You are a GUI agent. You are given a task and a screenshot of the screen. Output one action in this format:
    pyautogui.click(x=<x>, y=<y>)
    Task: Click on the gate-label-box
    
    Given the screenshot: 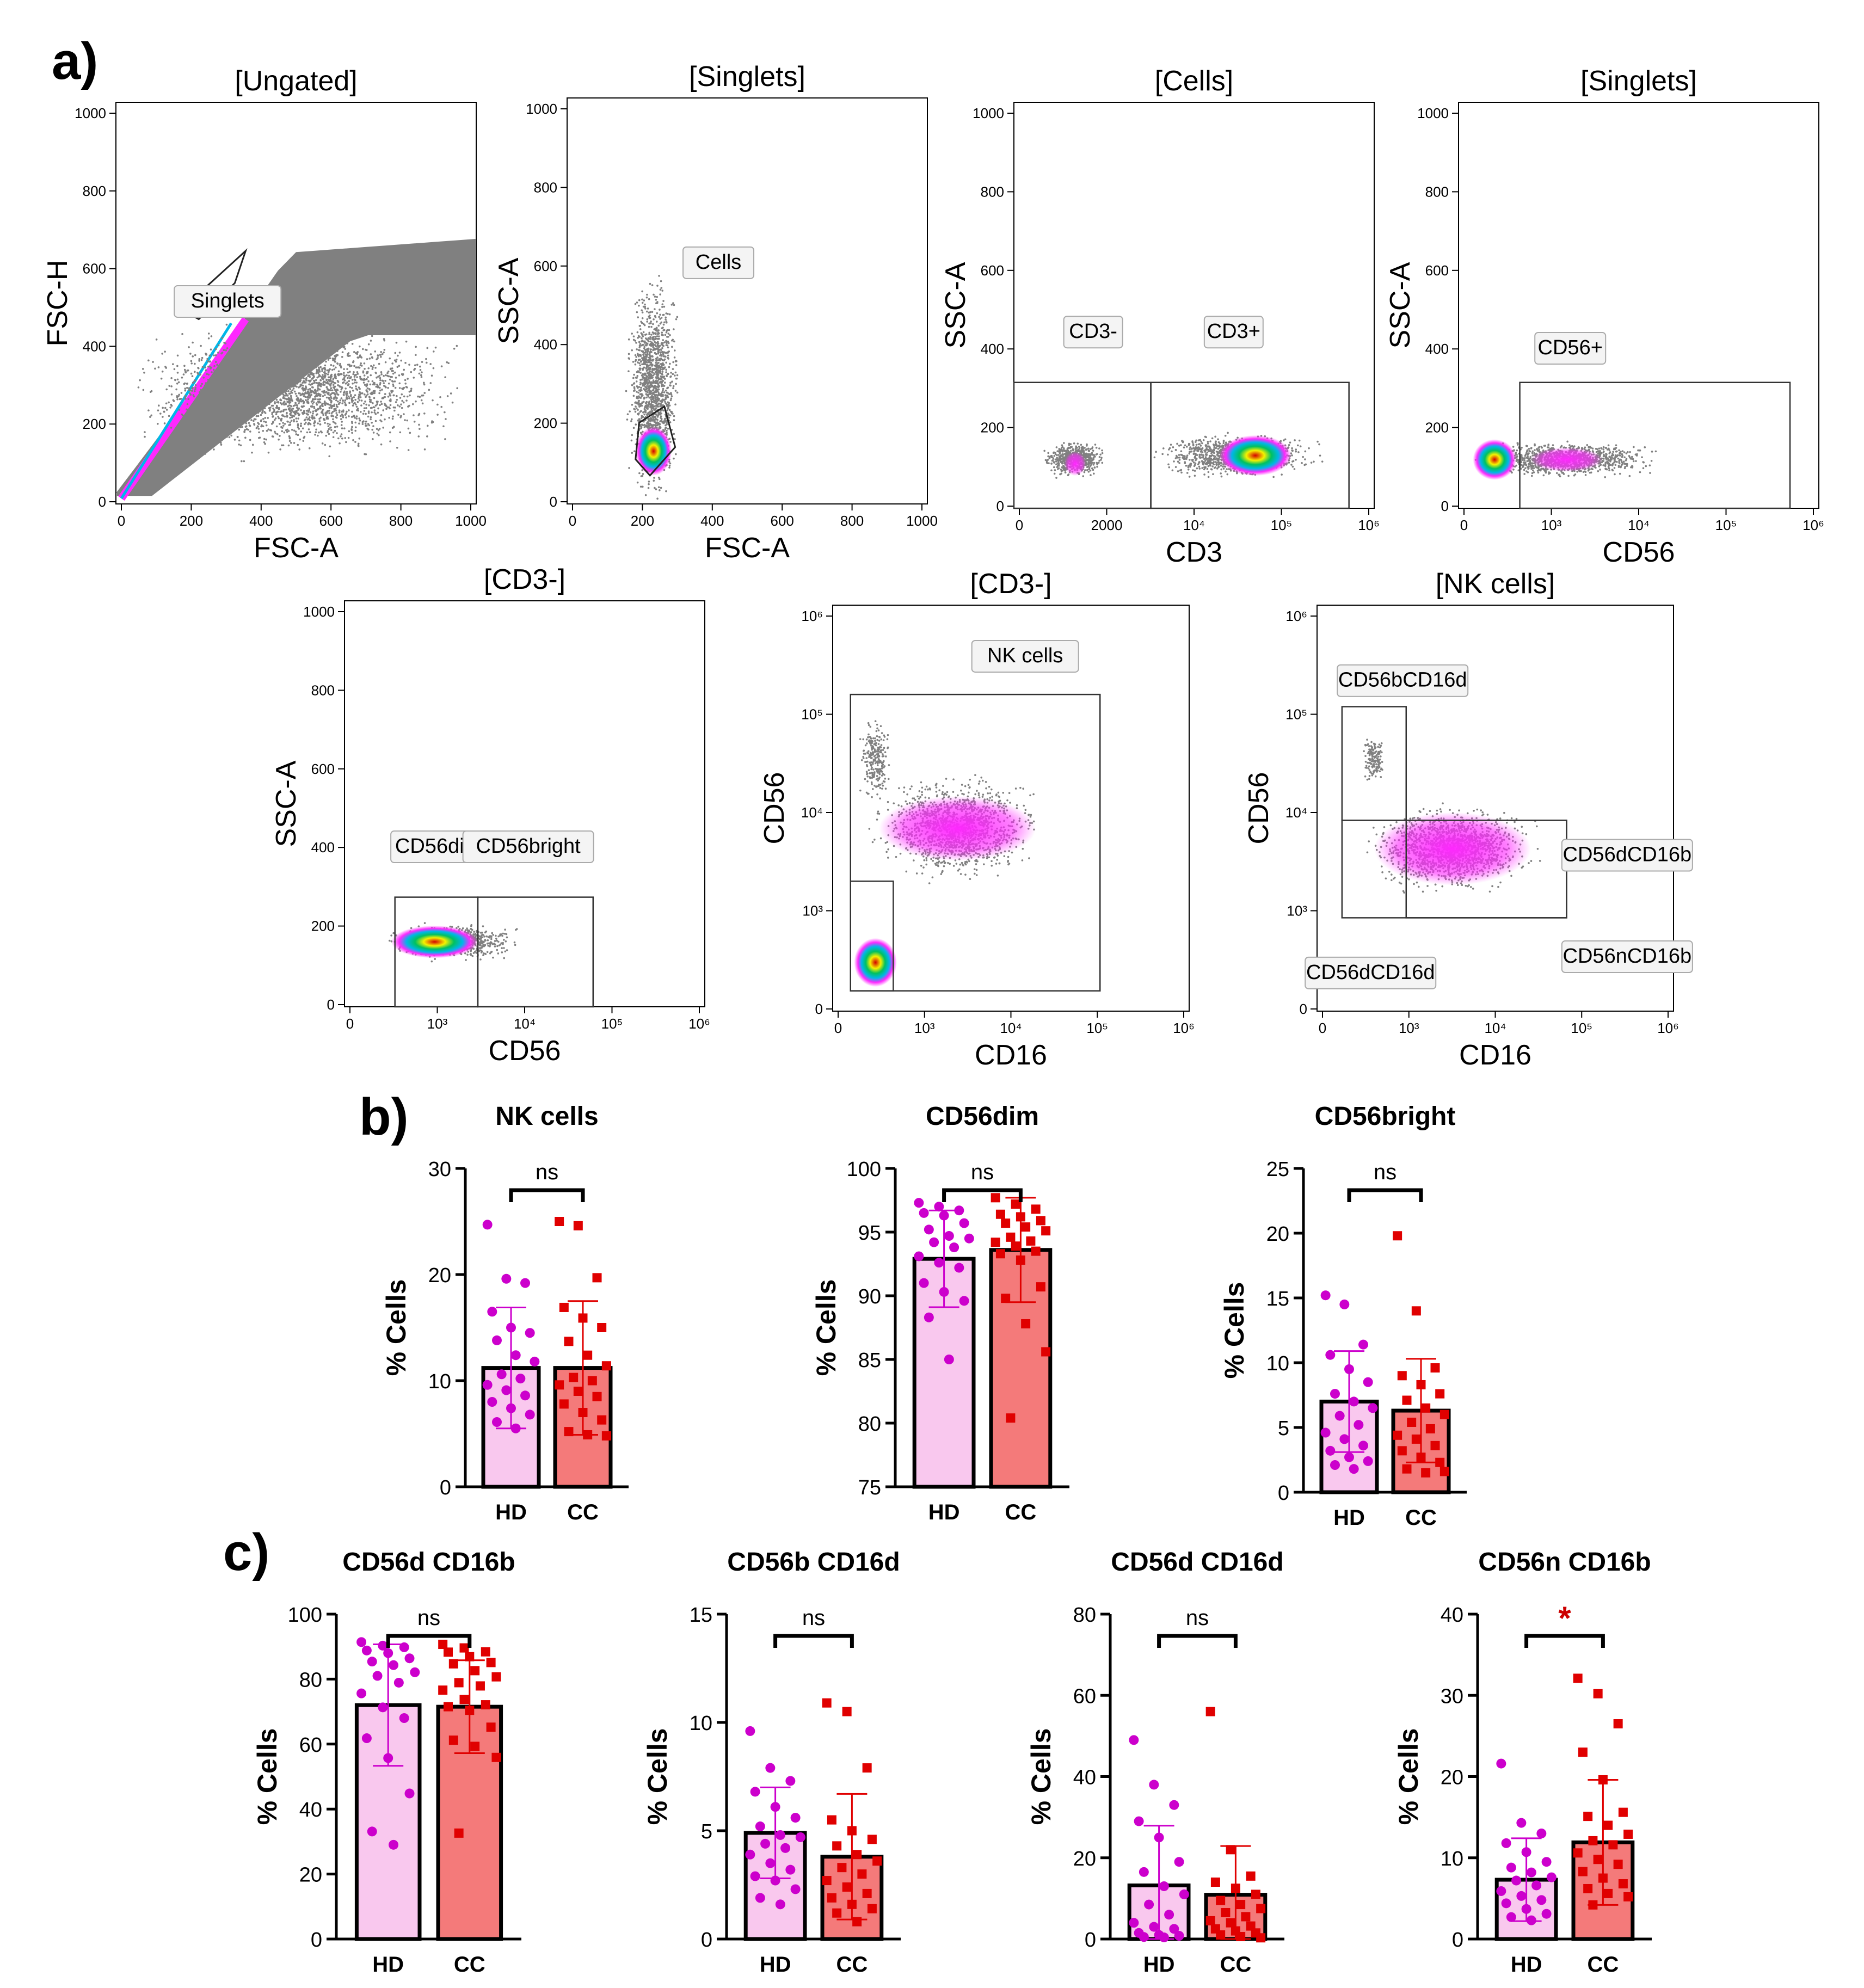 What is the action you would take?
    pyautogui.click(x=718, y=263)
    